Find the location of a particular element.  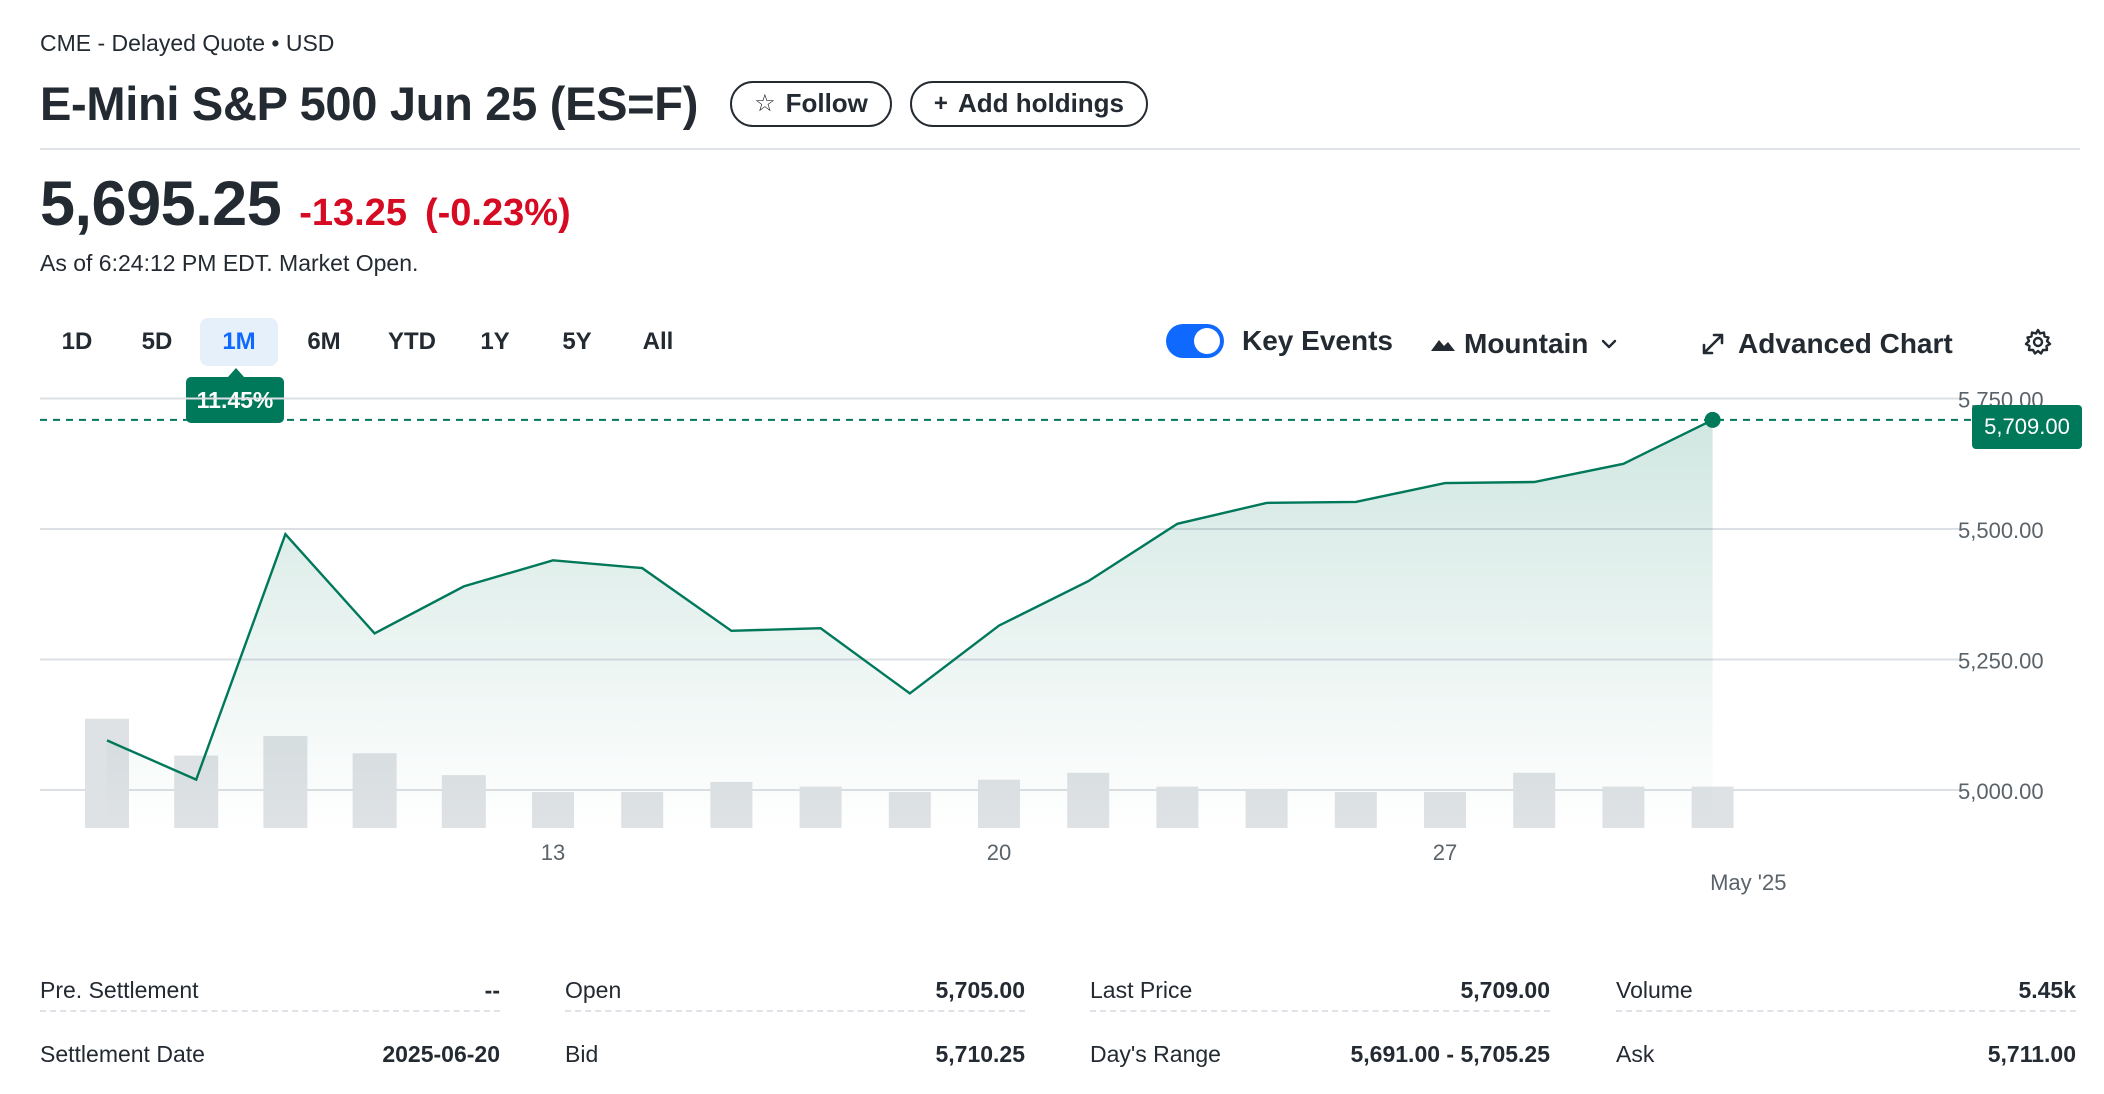

x-axis-ticks: 13 20 27 May '25 is located at coordinates (1164, 867).